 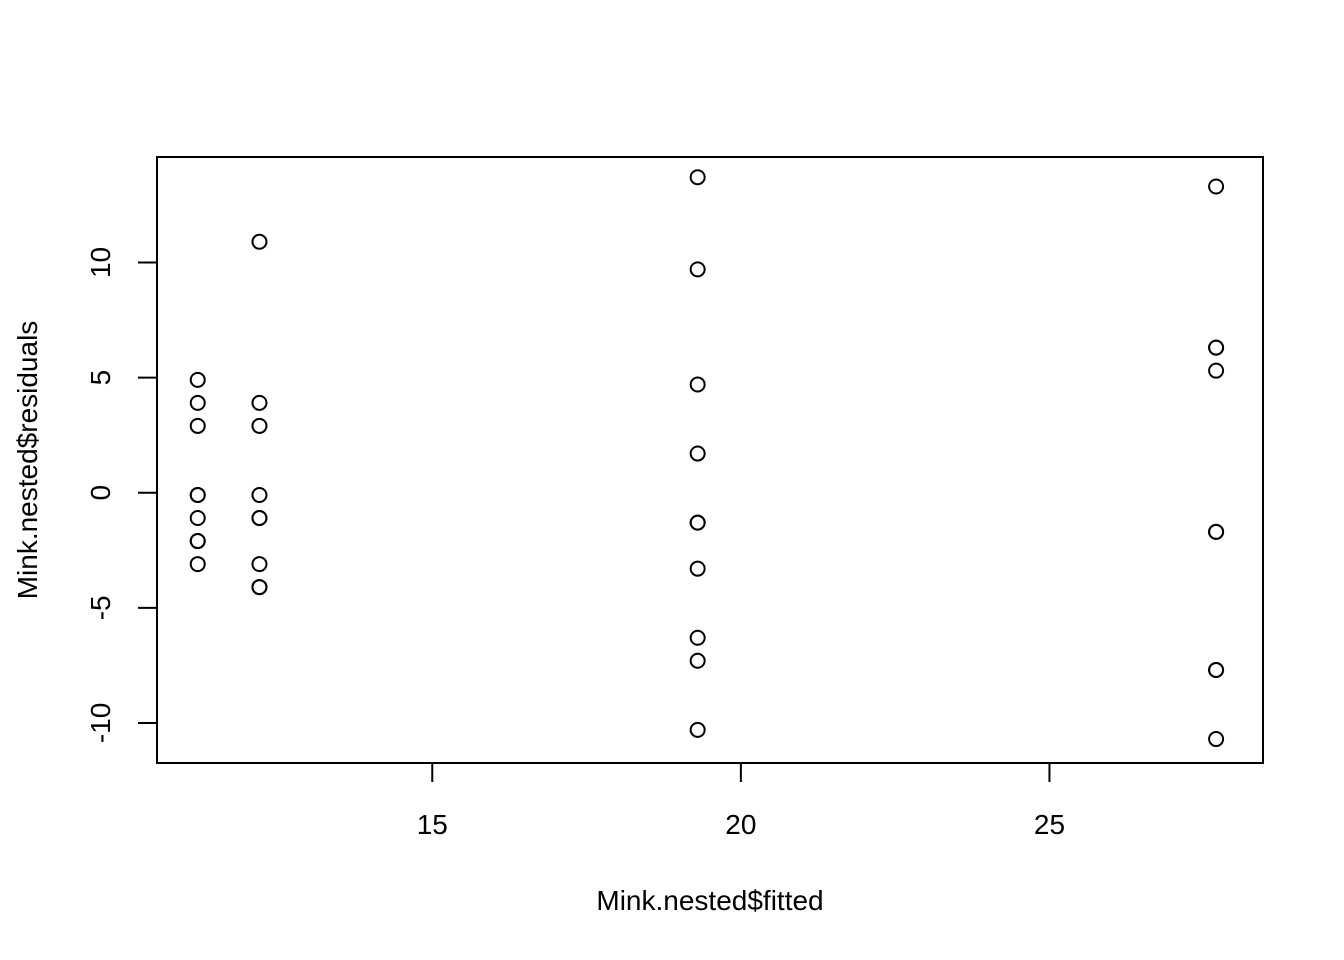 I want to click on y-tick-label: 5, so click(x=100, y=378).